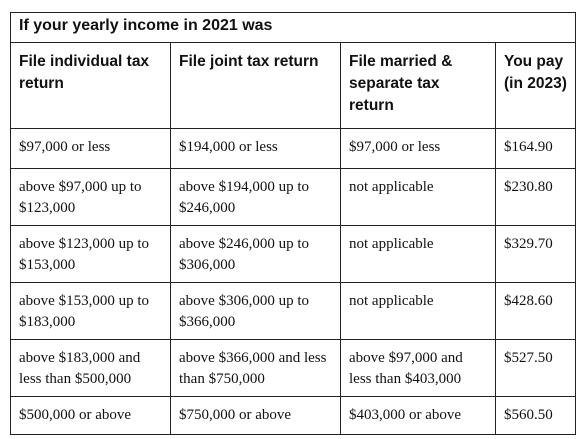 The image size is (588, 439). What do you see at coordinates (418, 148) in the screenshot?
I see `cell-married-separate: $97,000 or less` at bounding box center [418, 148].